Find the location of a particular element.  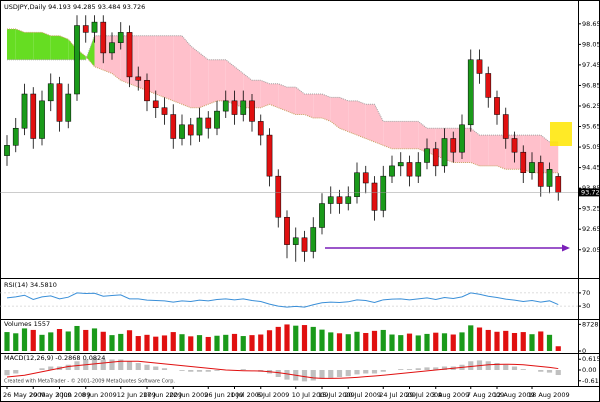

x-tick-label: 17 Jun 2009 is located at coordinates (162, 395).